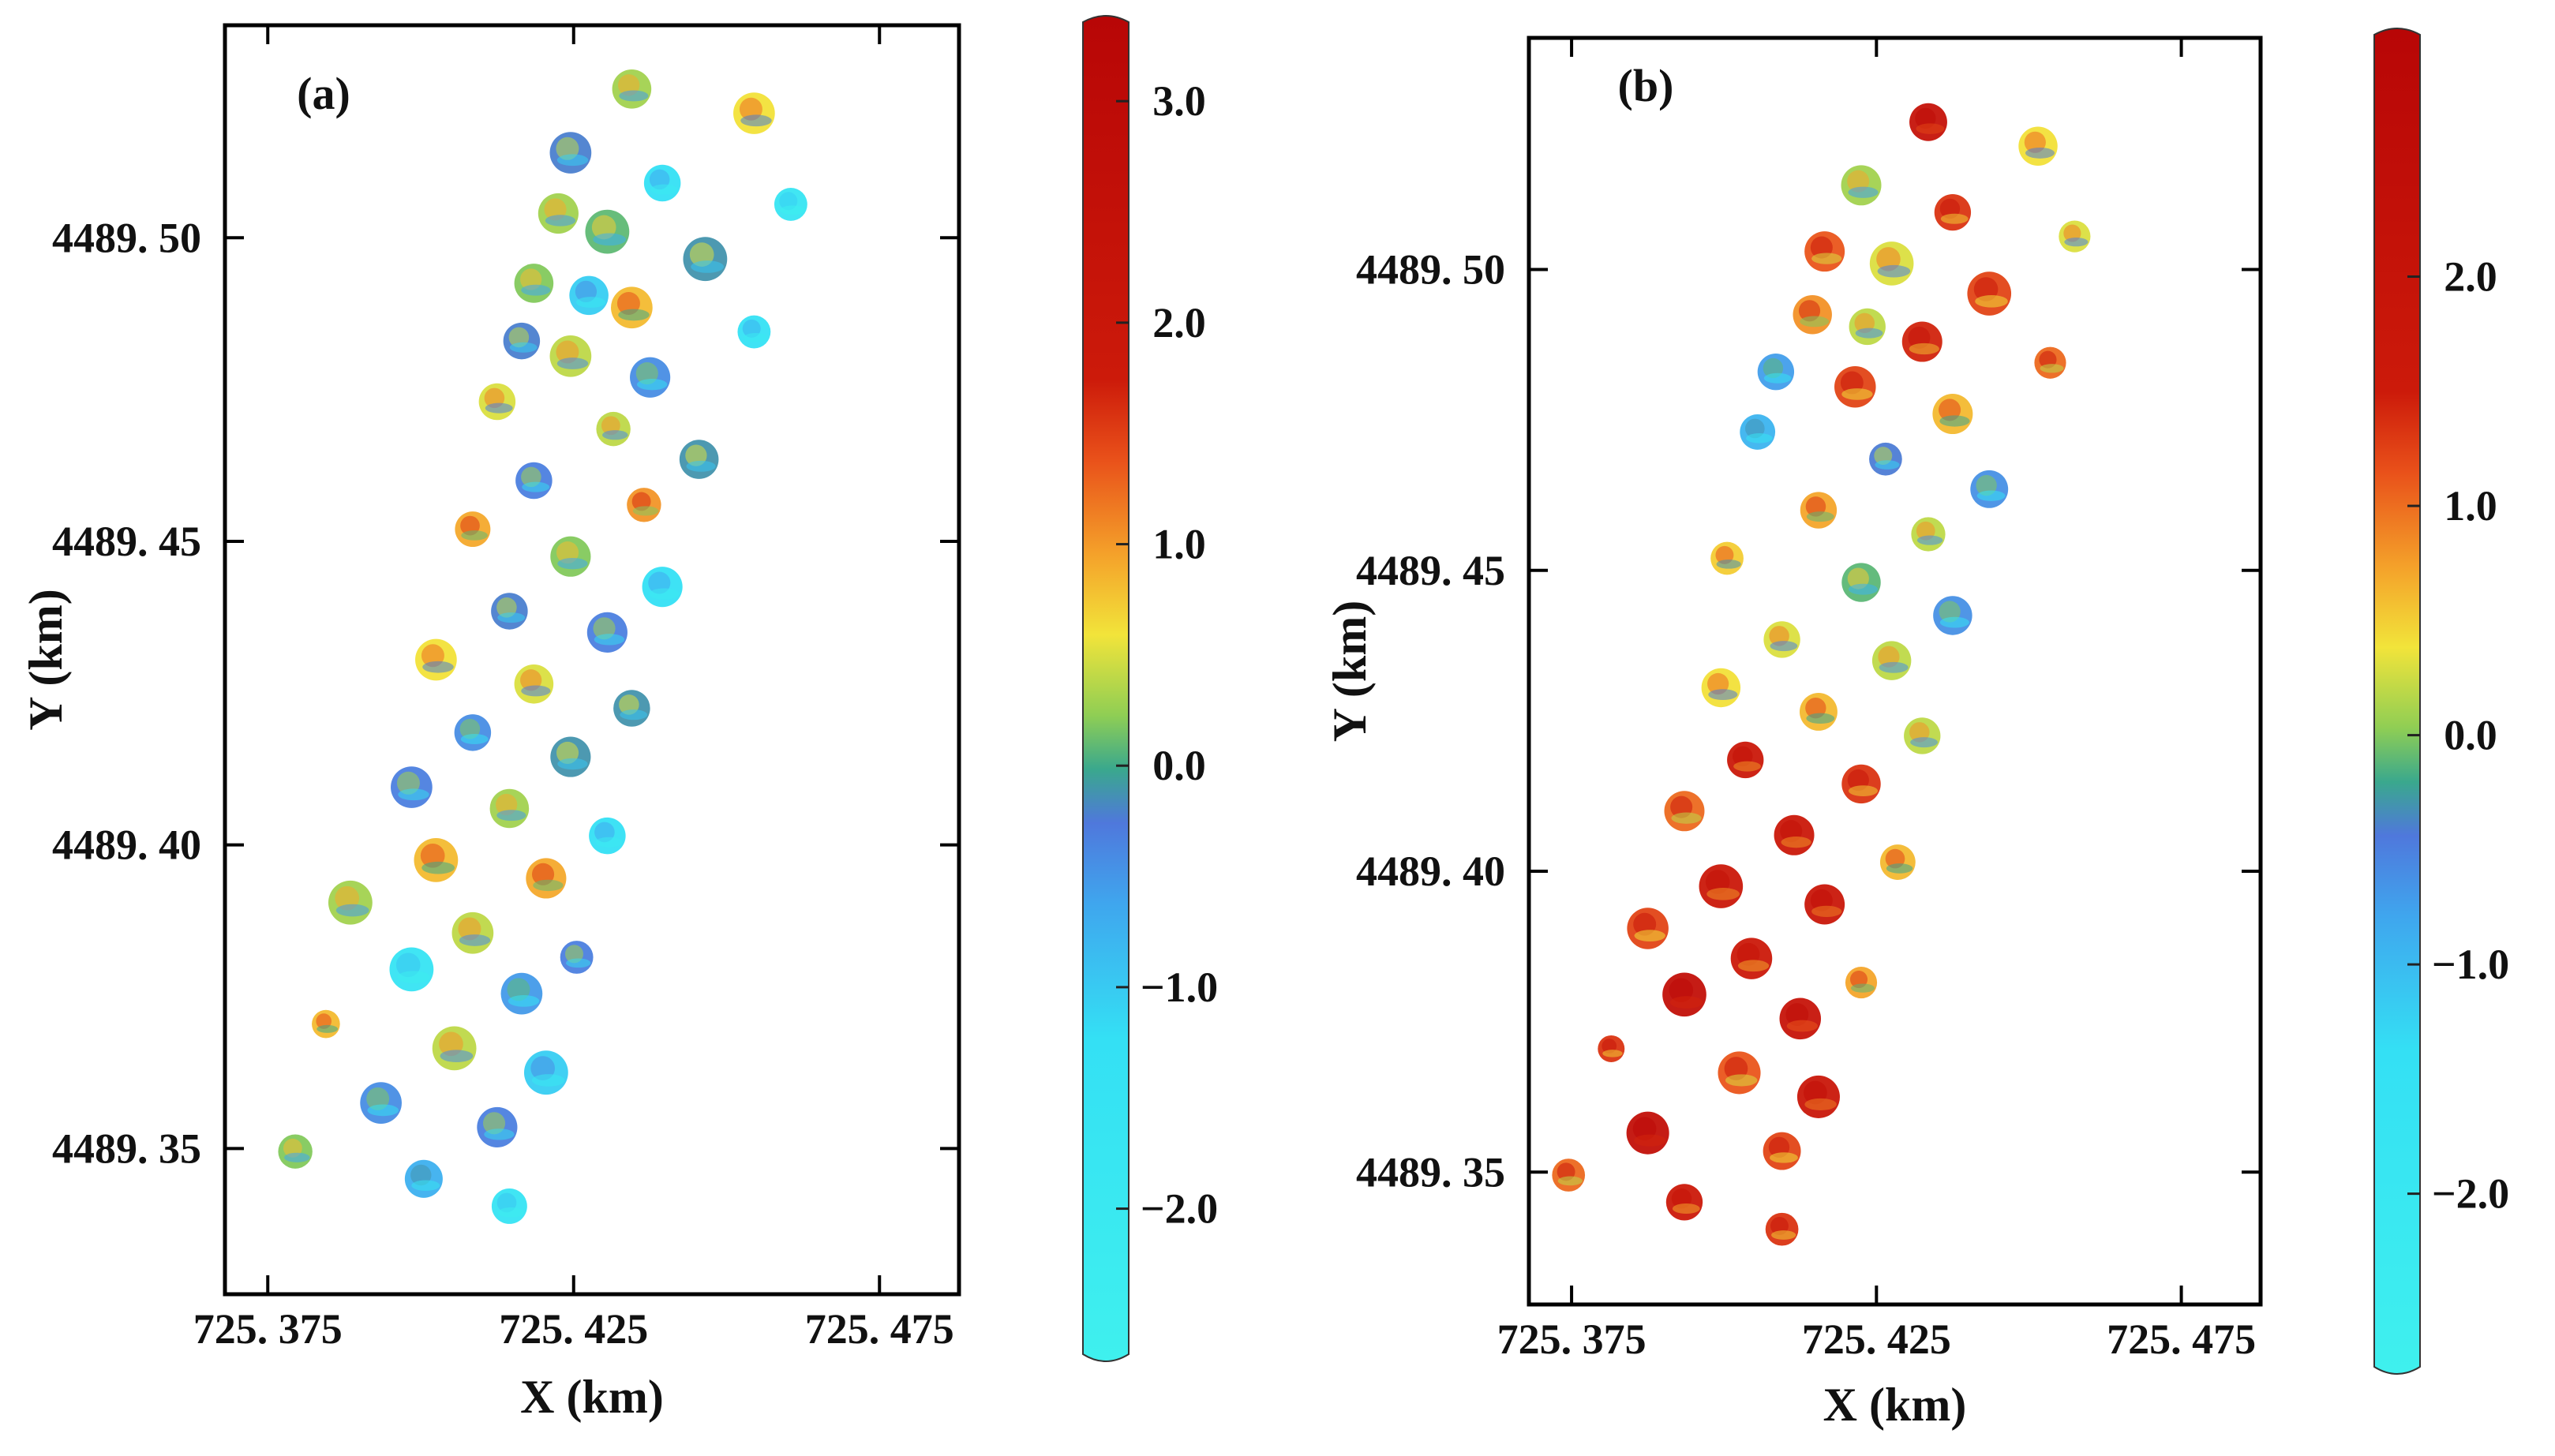 This screenshot has height=1456, width=2555. What do you see at coordinates (1106, 688) in the screenshot?
I see `colorbar-body` at bounding box center [1106, 688].